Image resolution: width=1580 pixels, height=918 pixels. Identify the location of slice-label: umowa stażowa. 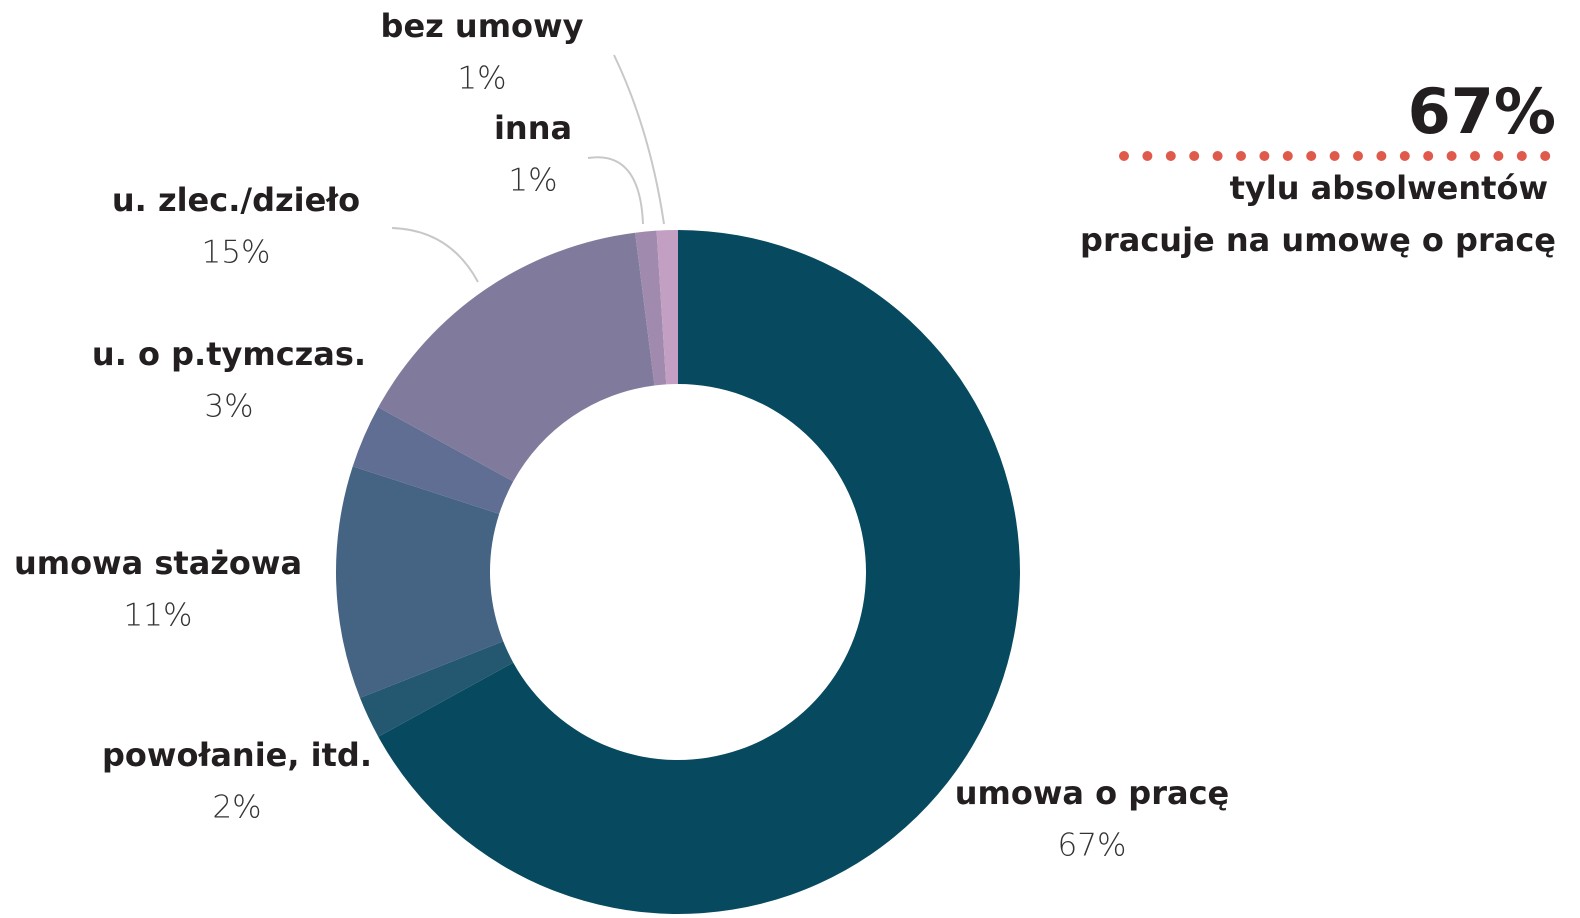
(158, 563).